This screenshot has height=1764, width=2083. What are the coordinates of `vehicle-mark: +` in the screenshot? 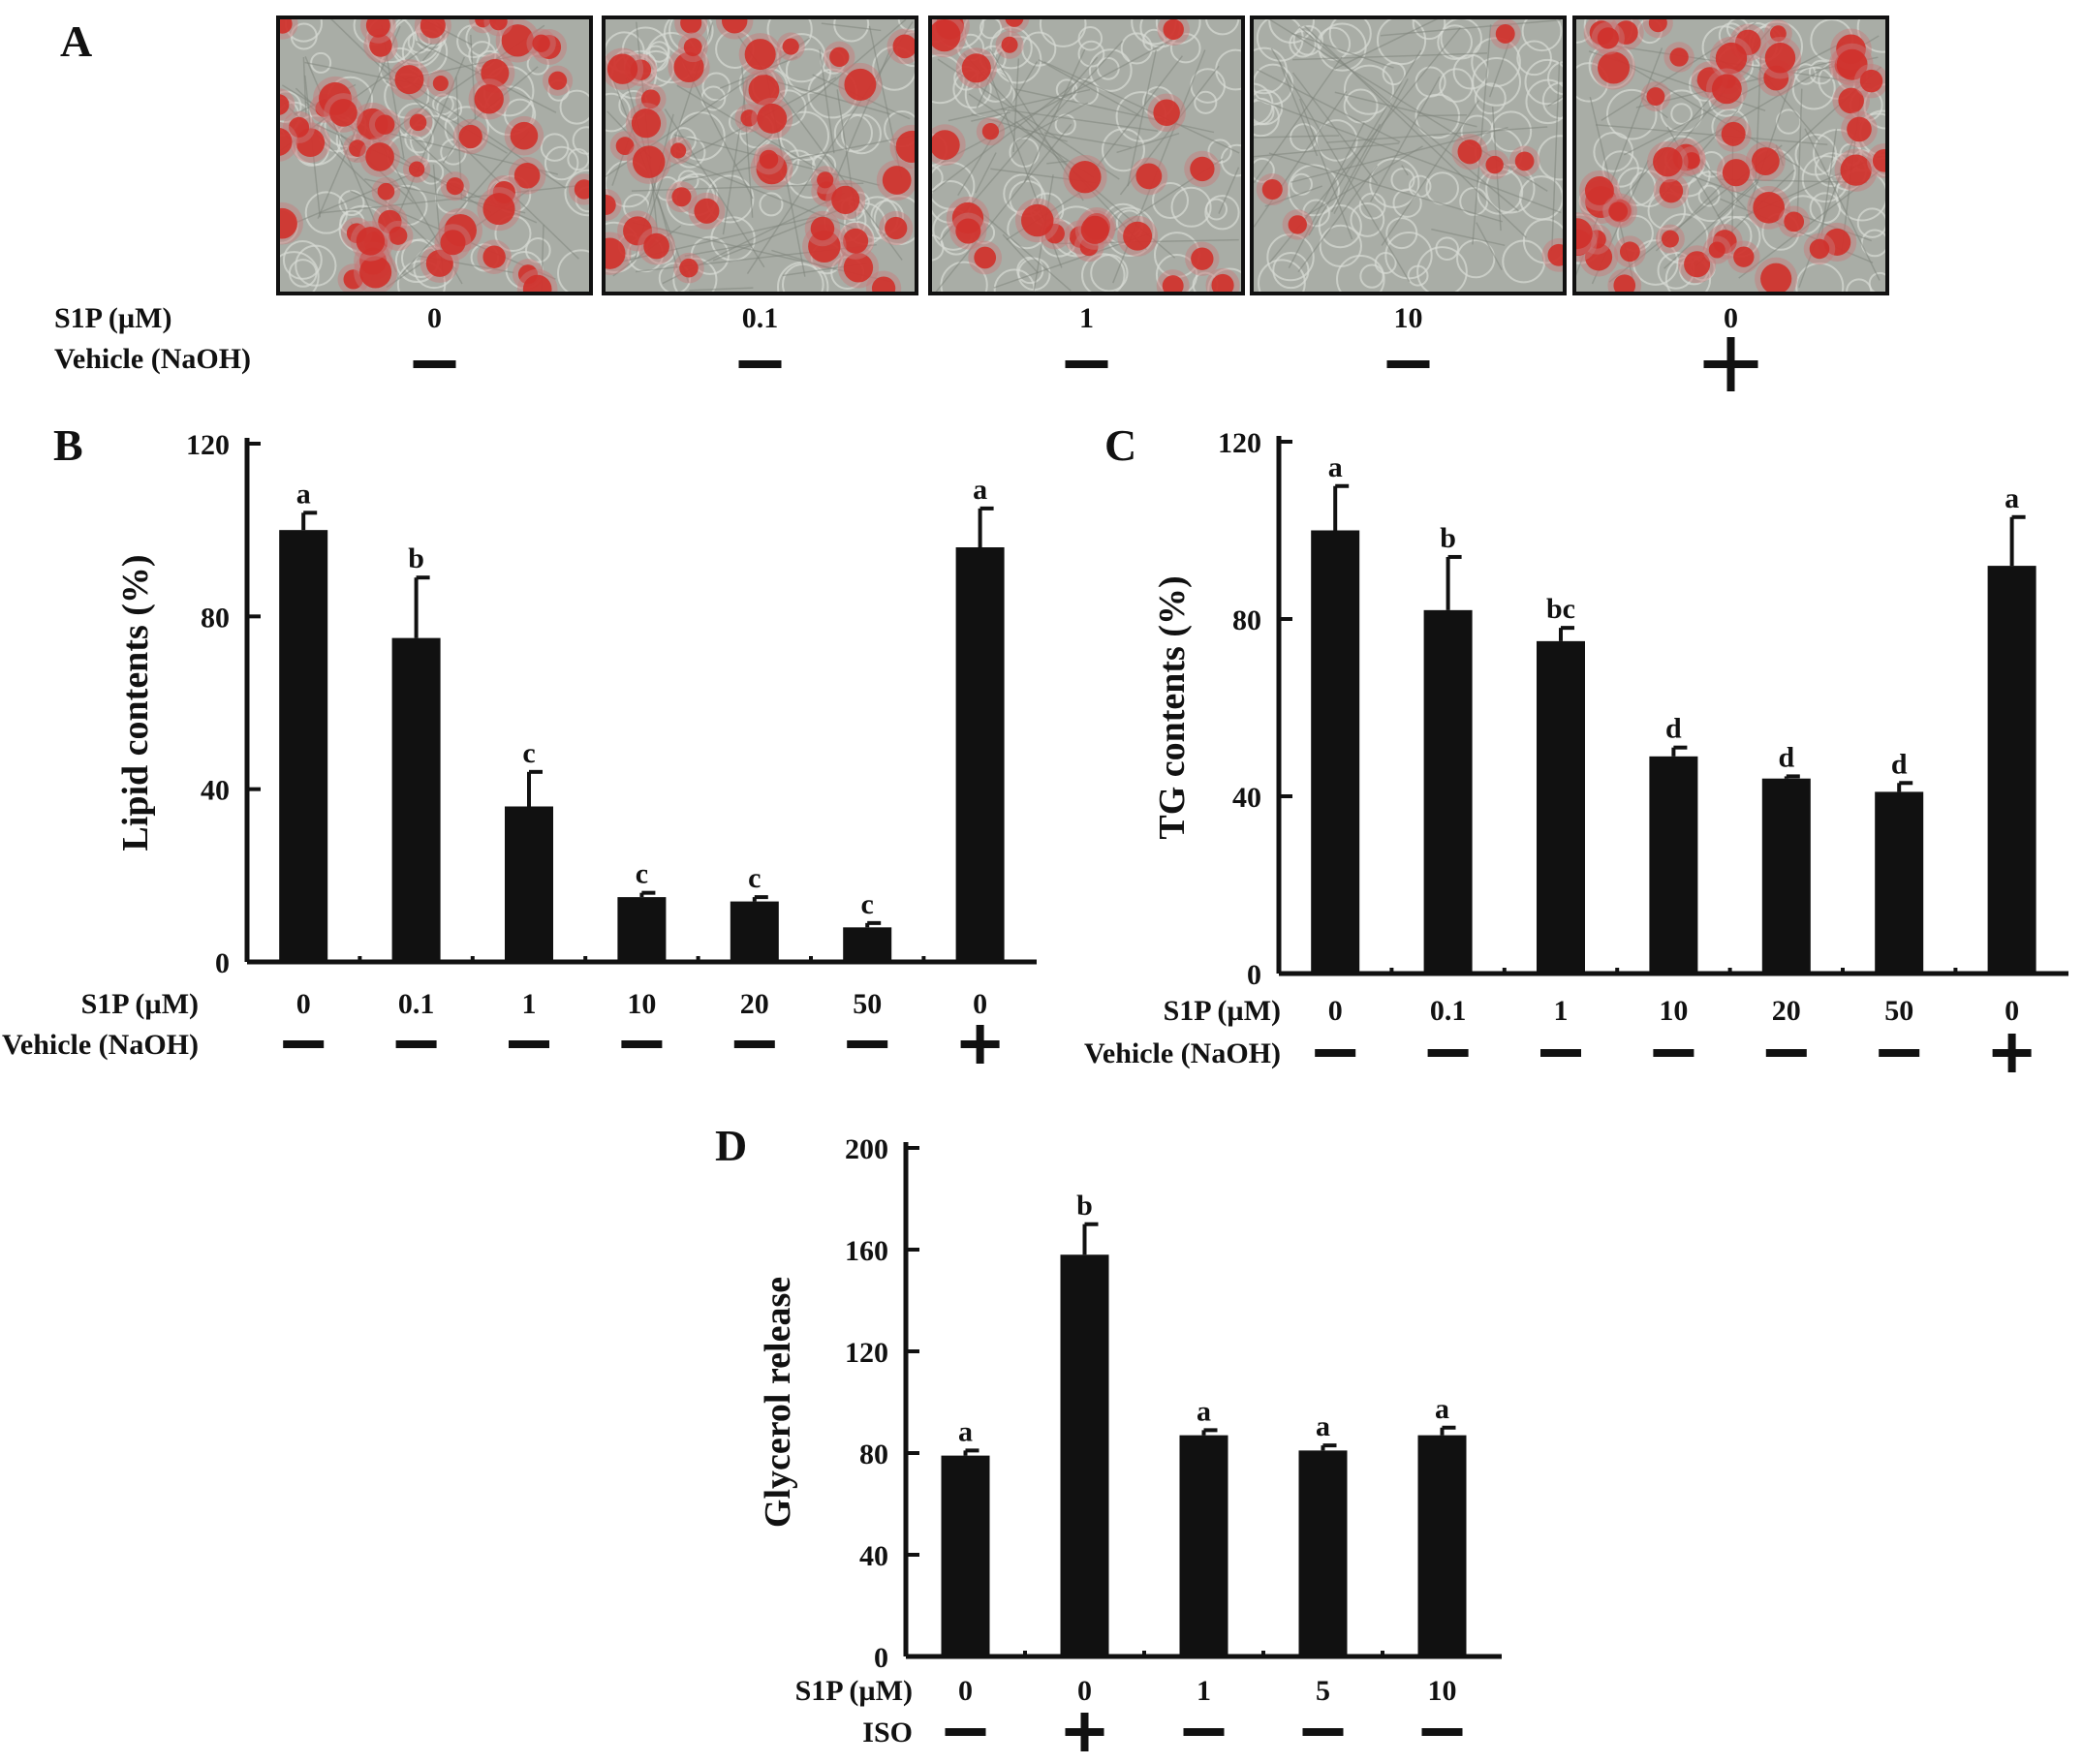 It's located at (1730, 364).